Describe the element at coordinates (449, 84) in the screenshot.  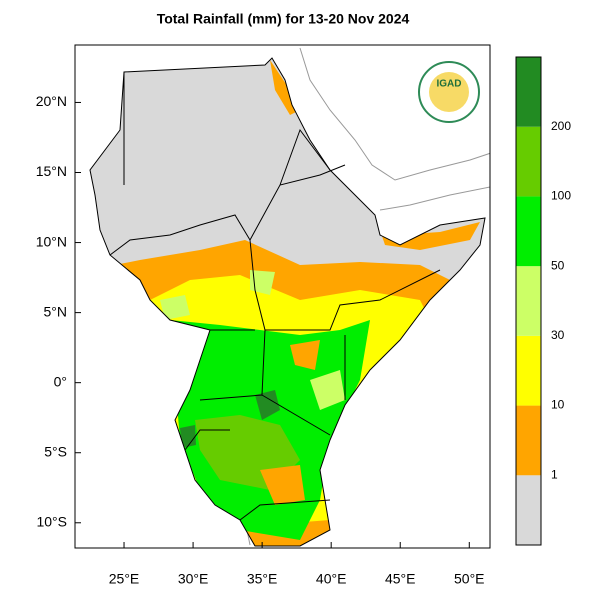
I see `logo-text: IGAD` at that location.